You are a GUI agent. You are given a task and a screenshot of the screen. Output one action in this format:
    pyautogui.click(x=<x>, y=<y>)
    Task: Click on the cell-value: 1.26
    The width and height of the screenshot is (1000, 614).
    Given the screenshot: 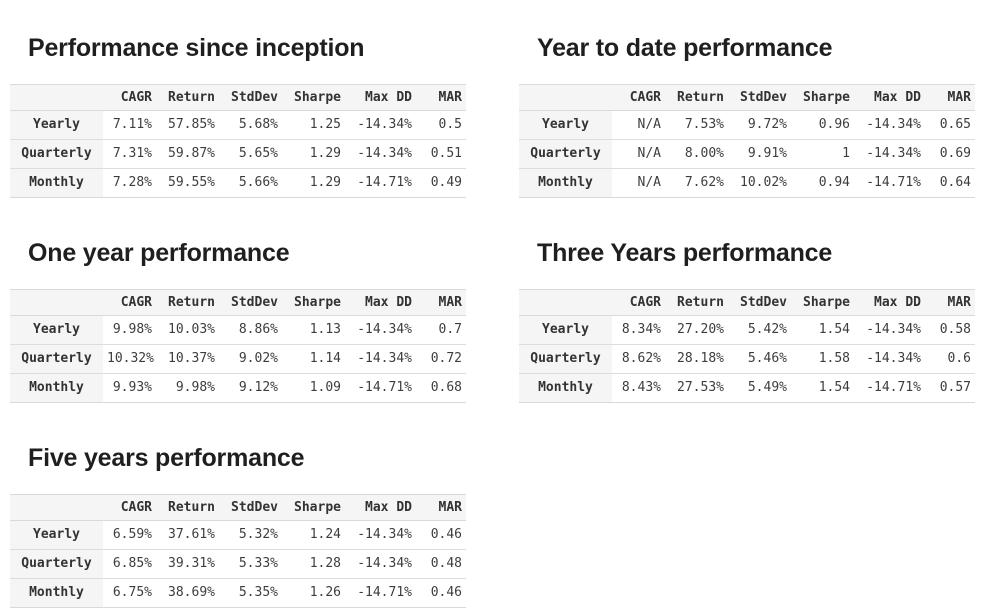 What is the action you would take?
    pyautogui.click(x=313, y=593)
    